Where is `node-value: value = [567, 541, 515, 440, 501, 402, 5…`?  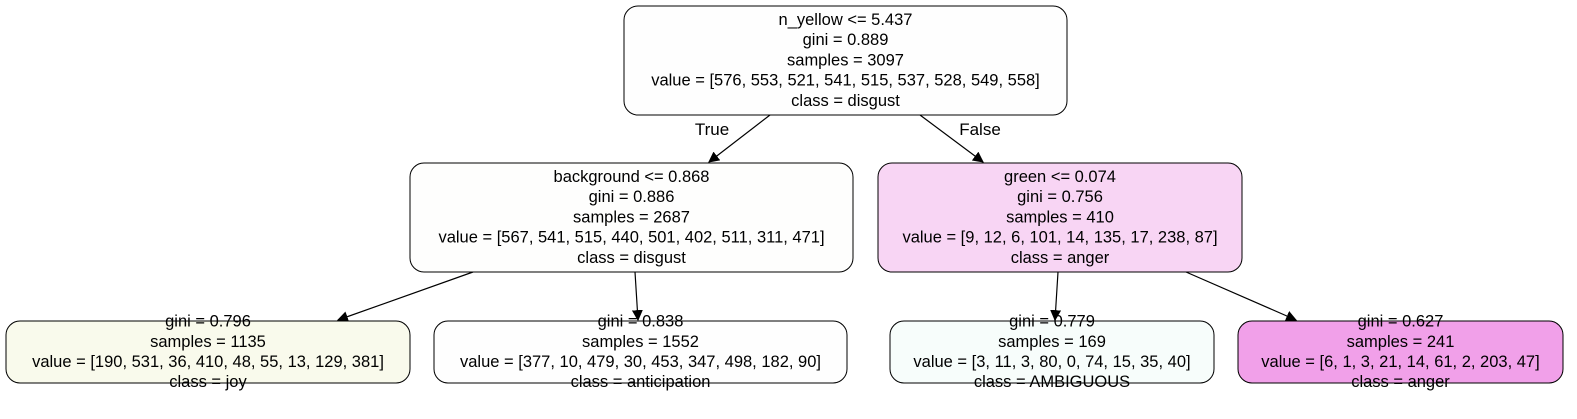
node-value: value = [567, 541, 515, 440, 501, 402, 5… is located at coordinates (631, 238).